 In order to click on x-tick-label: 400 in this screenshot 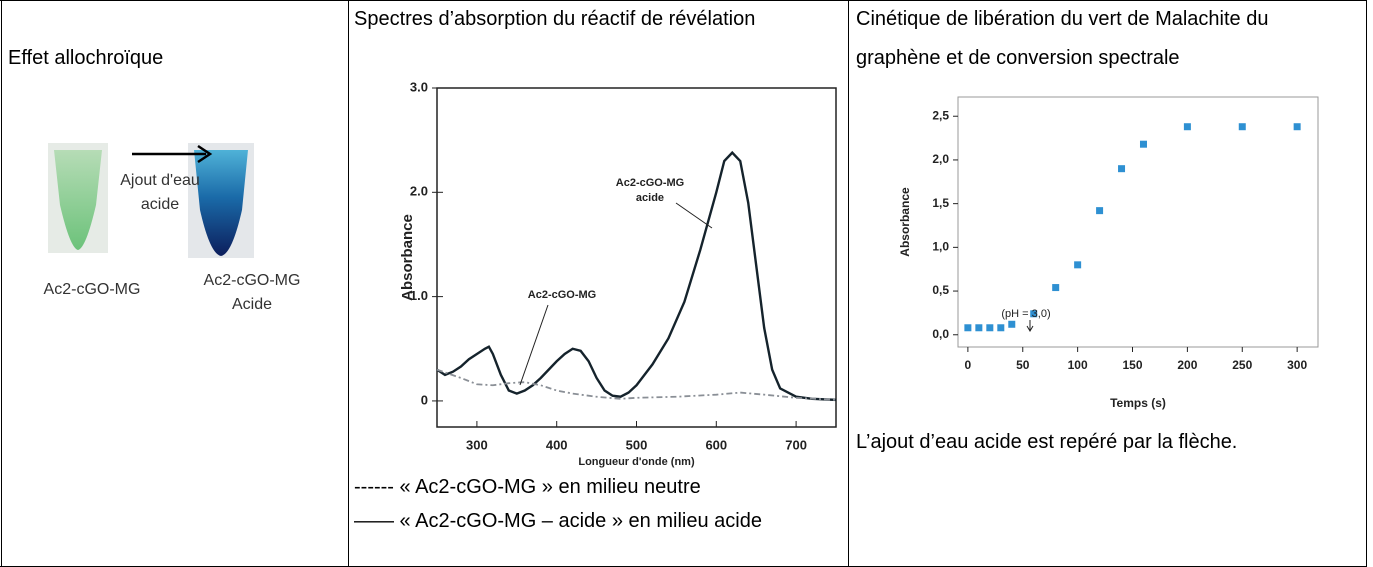, I will do `click(557, 444)`.